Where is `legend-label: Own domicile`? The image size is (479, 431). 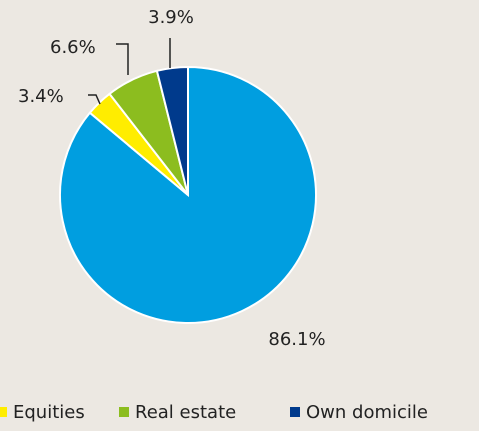 legend-label: Own domicile is located at coordinates (367, 412).